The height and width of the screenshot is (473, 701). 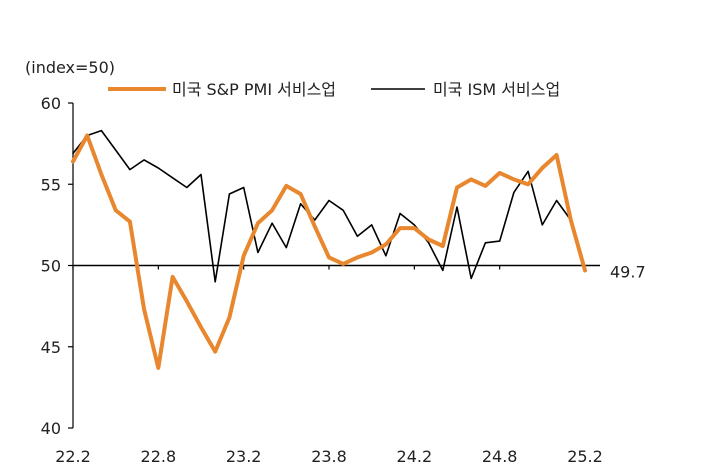 What do you see at coordinates (51, 347) in the screenshot?
I see `y-tick-label-45: 45` at bounding box center [51, 347].